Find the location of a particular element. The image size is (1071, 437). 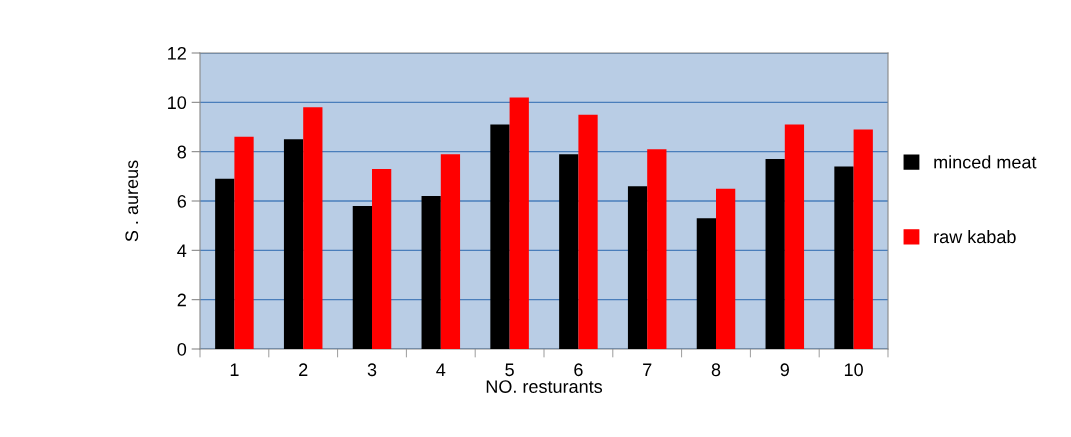

x-tick-label: 1 is located at coordinates (234, 369).